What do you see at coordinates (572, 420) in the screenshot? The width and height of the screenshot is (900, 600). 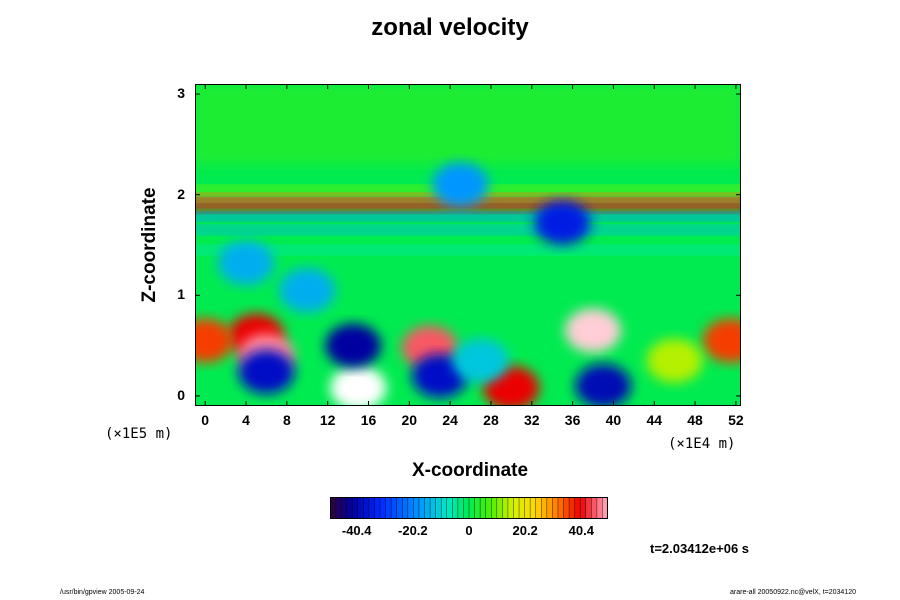 I see `x-tick-label-9: 36` at bounding box center [572, 420].